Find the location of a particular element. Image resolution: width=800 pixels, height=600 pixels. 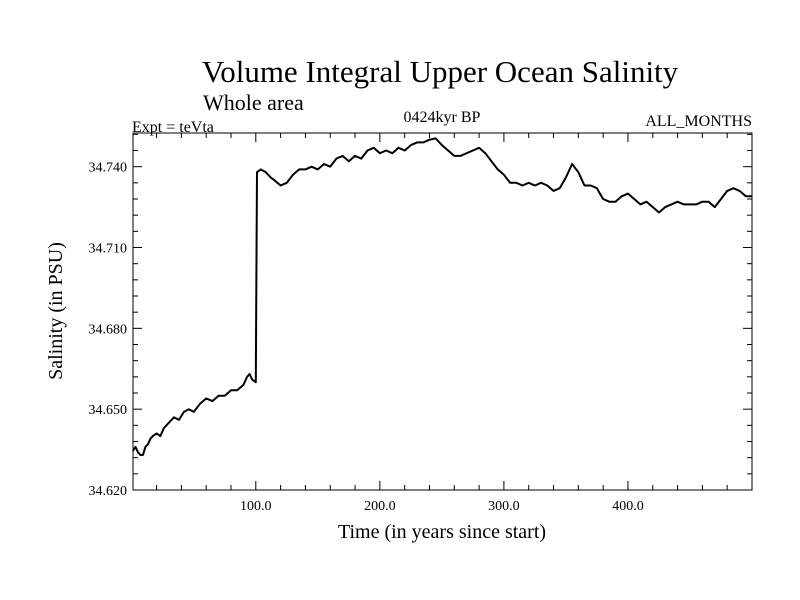

x-tick-label: 400.0 is located at coordinates (628, 506).